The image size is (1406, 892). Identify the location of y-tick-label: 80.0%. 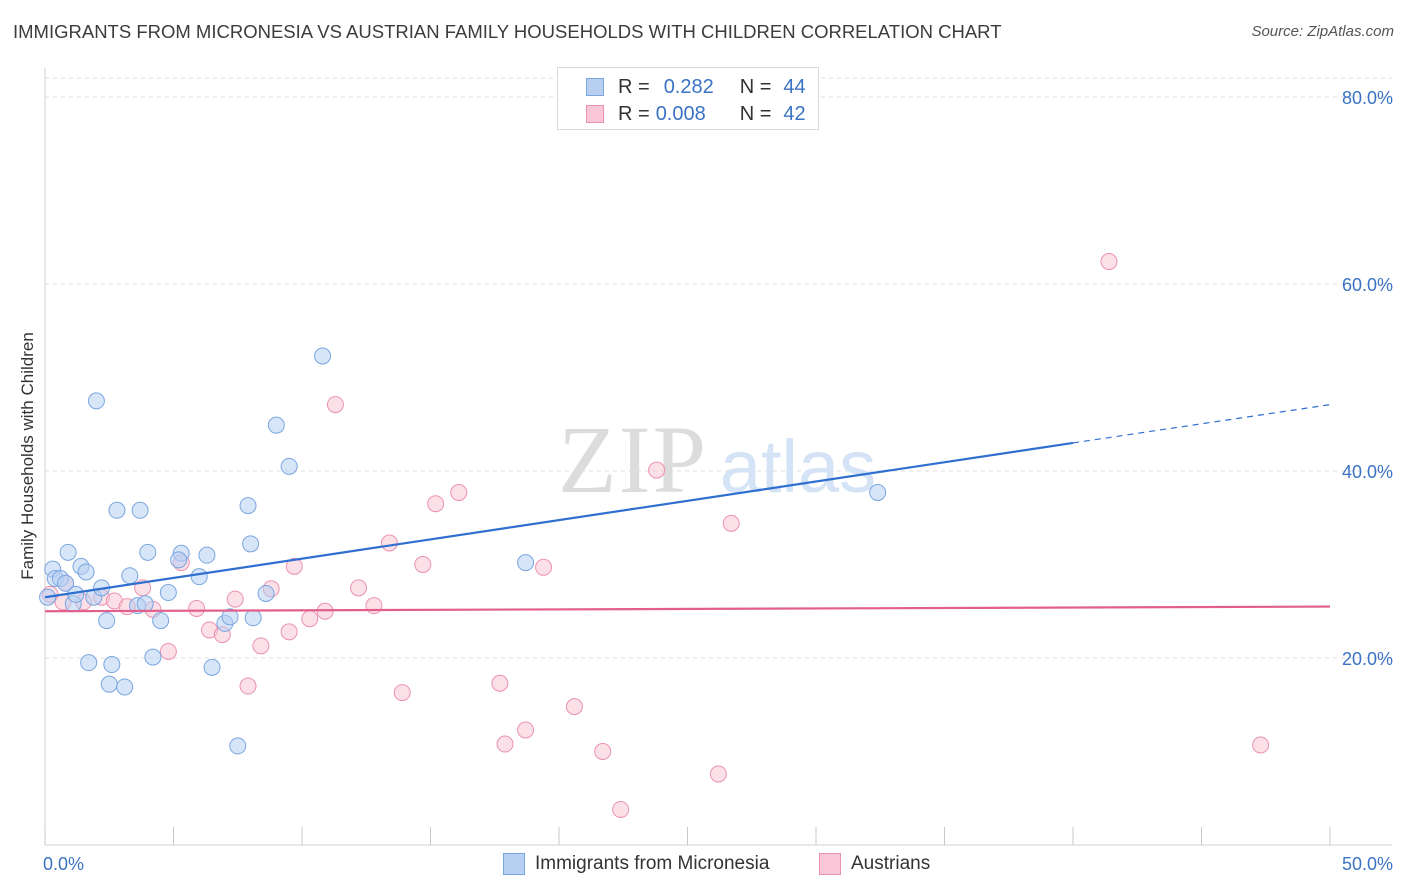
(1367, 98).